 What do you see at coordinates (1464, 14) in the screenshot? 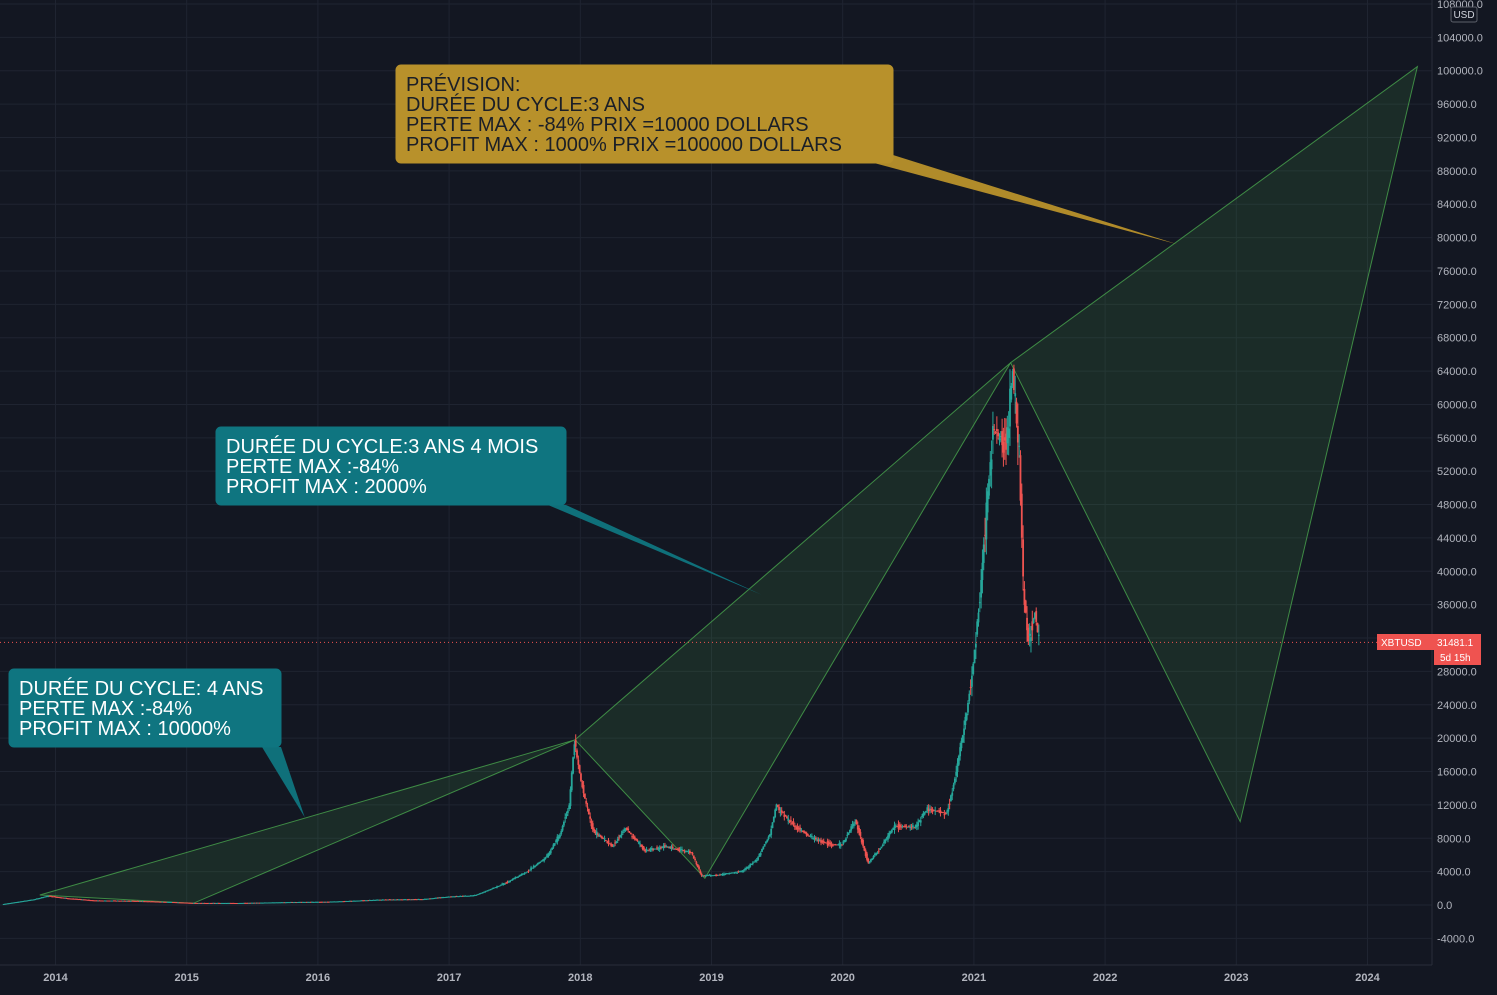
I see `currency-badge: USD` at bounding box center [1464, 14].